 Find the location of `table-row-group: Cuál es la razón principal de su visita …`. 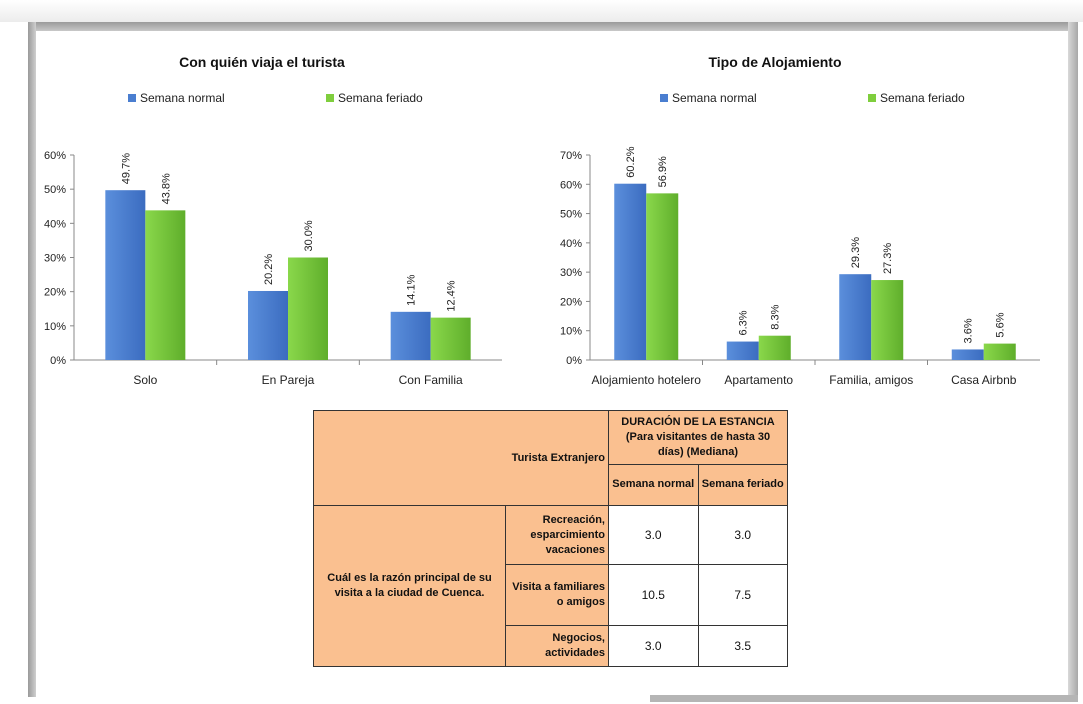

table-row-group: Cuál es la razón principal de su visita … is located at coordinates (409, 586).